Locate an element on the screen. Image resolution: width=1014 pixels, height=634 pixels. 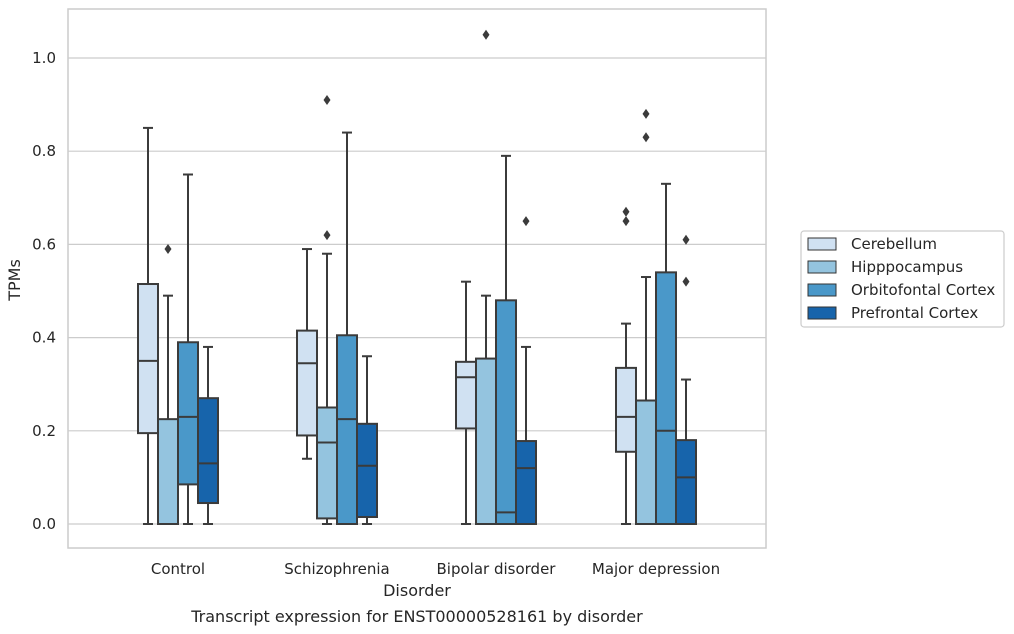
y-tick-label: 0.4 is located at coordinates (44, 338).